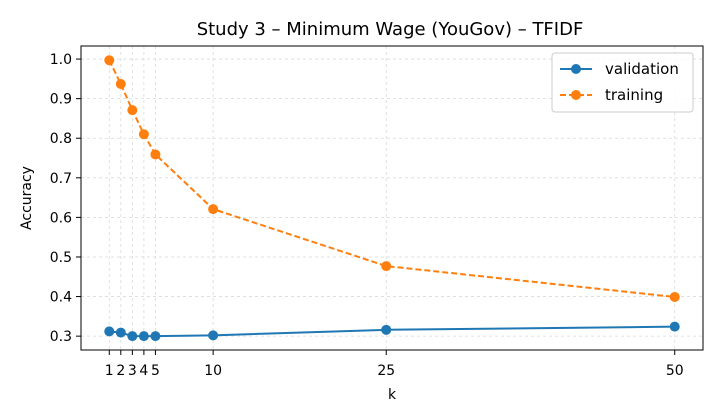 The image size is (720, 420). Describe the element at coordinates (61, 100) in the screenshot. I see `y-tick-label-6: 0.9` at that location.